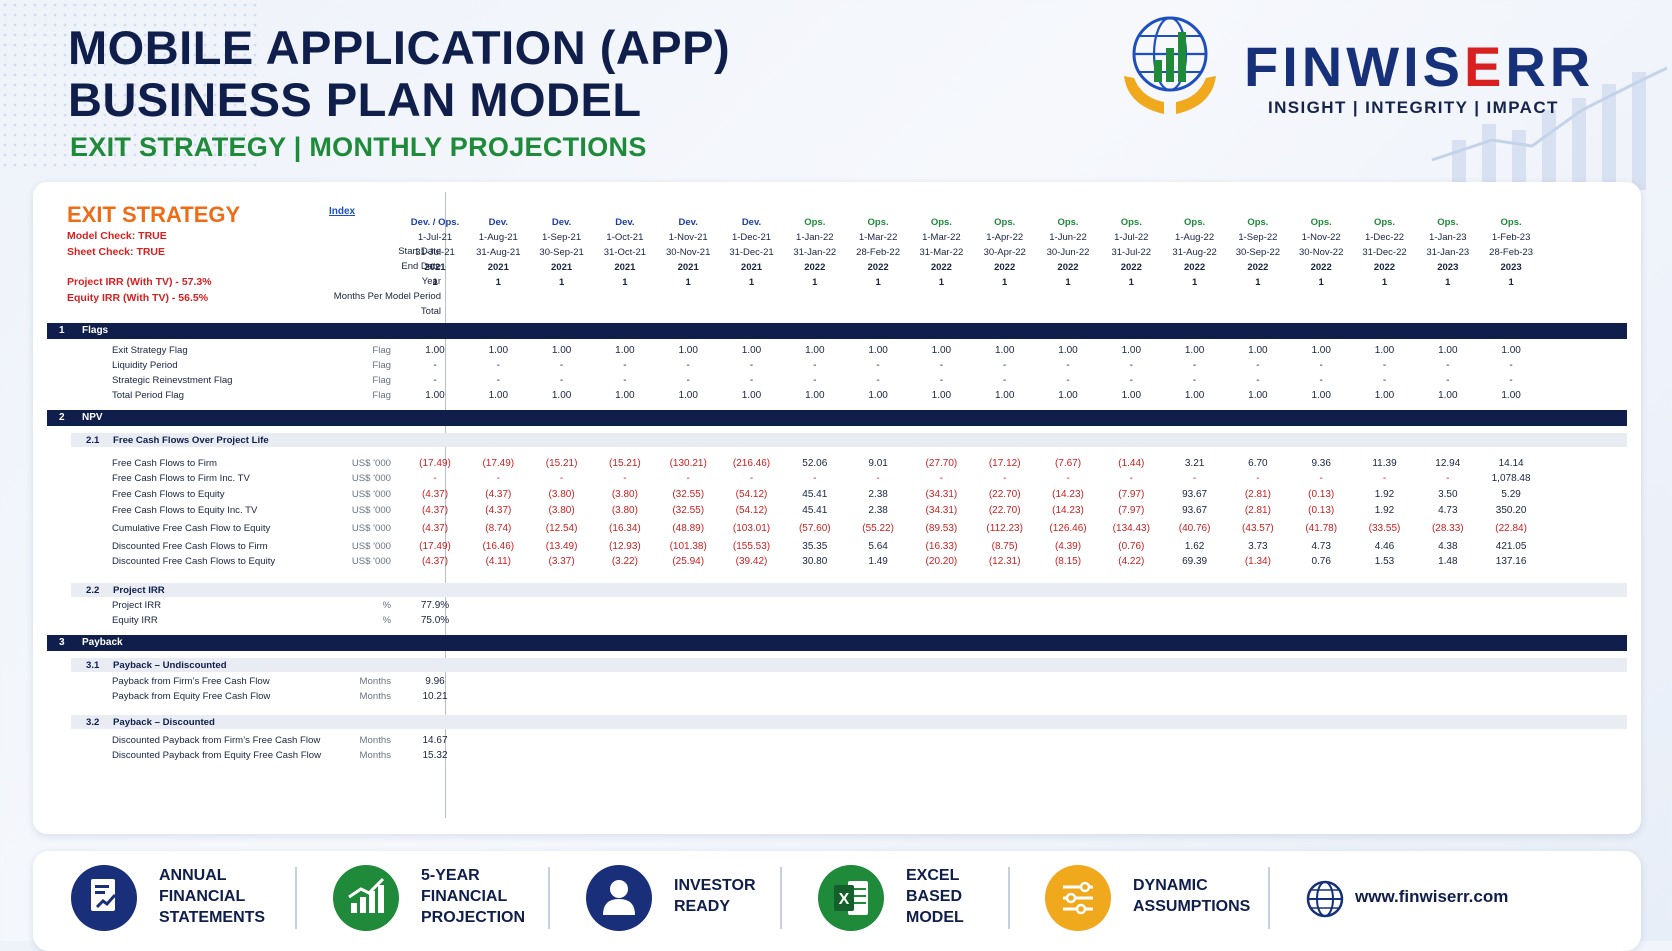 The width and height of the screenshot is (1672, 951). What do you see at coordinates (1384, 528) in the screenshot?
I see `table-cell: (33.55)` at bounding box center [1384, 528].